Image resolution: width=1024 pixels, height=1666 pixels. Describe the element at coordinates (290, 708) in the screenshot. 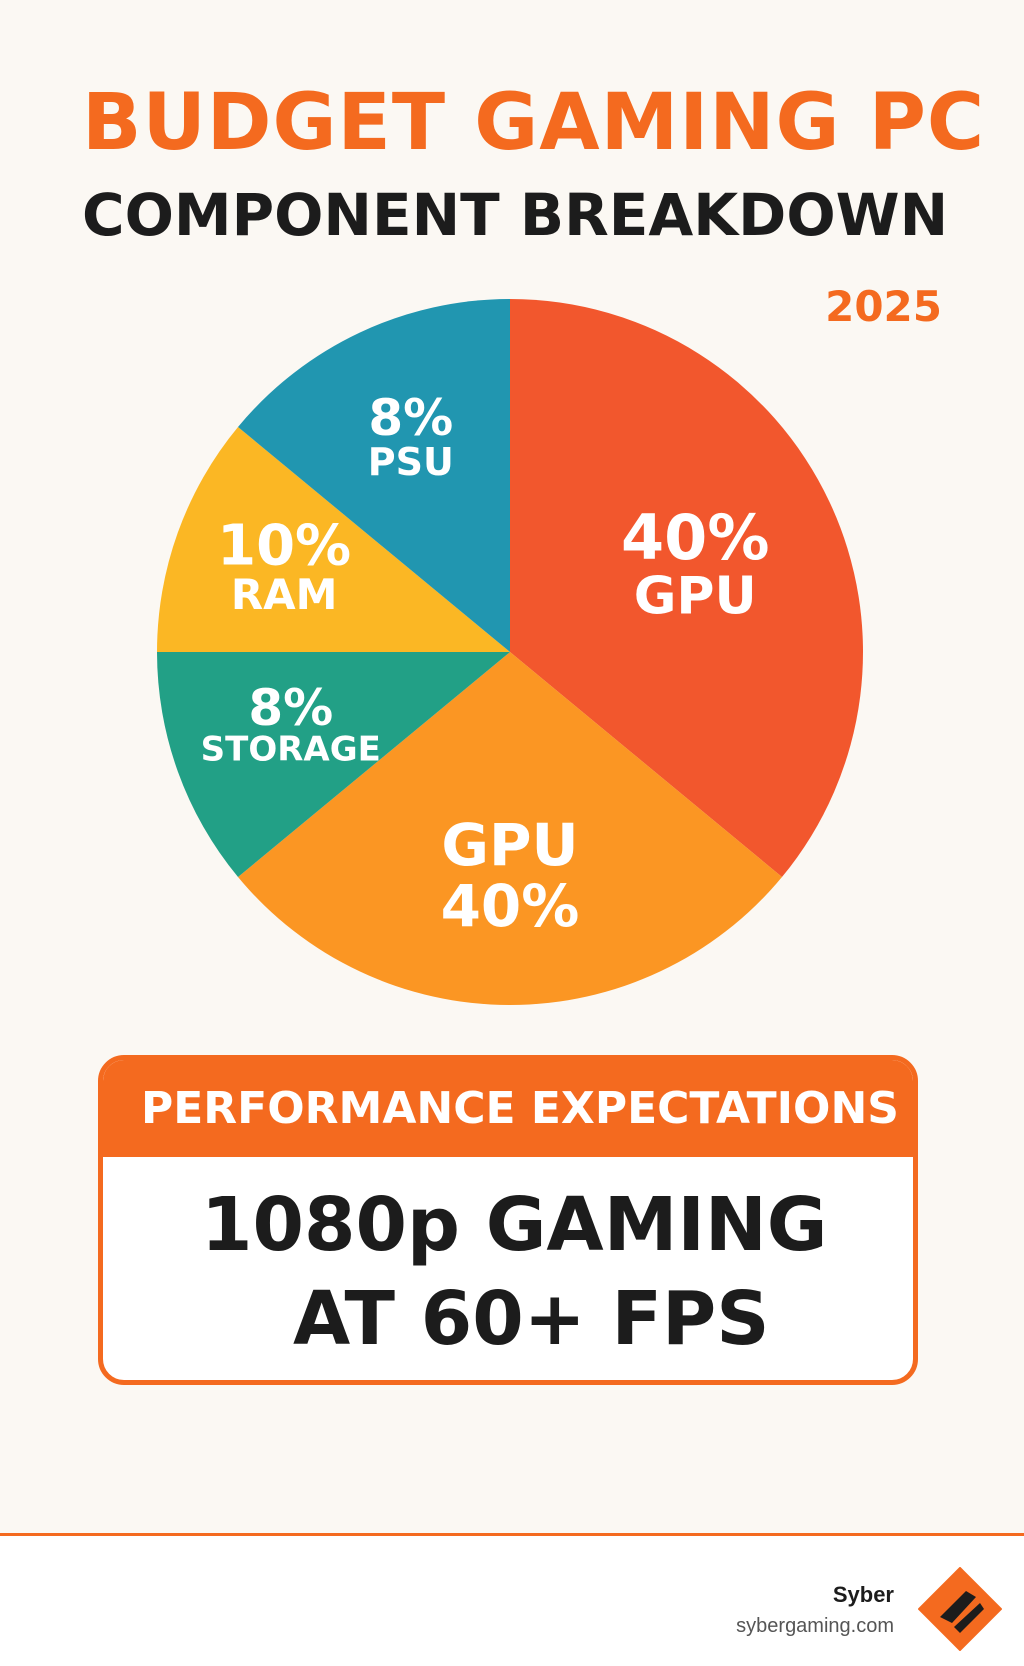

I see `slice-label-top-2: 8%` at that location.